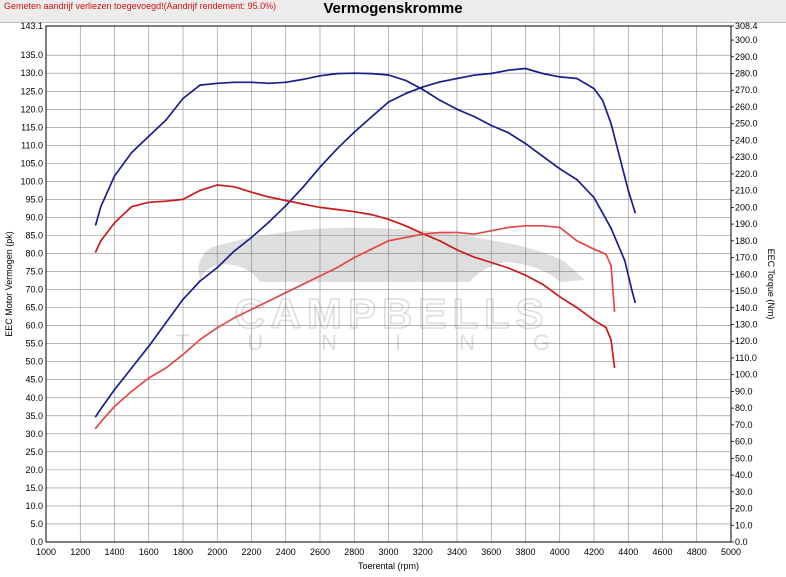 Image resolution: width=786 pixels, height=577 pixels. What do you see at coordinates (388, 566) in the screenshot?
I see `x-axis-label: Toerental (rpm)` at bounding box center [388, 566].